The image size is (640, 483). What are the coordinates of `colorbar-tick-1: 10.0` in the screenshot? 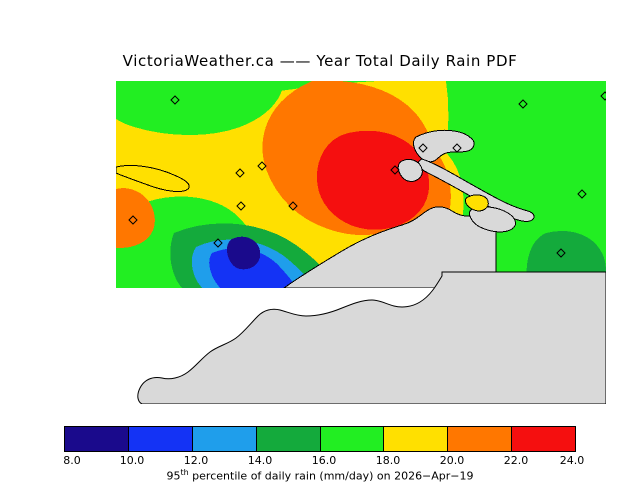 It's located at (132, 460).